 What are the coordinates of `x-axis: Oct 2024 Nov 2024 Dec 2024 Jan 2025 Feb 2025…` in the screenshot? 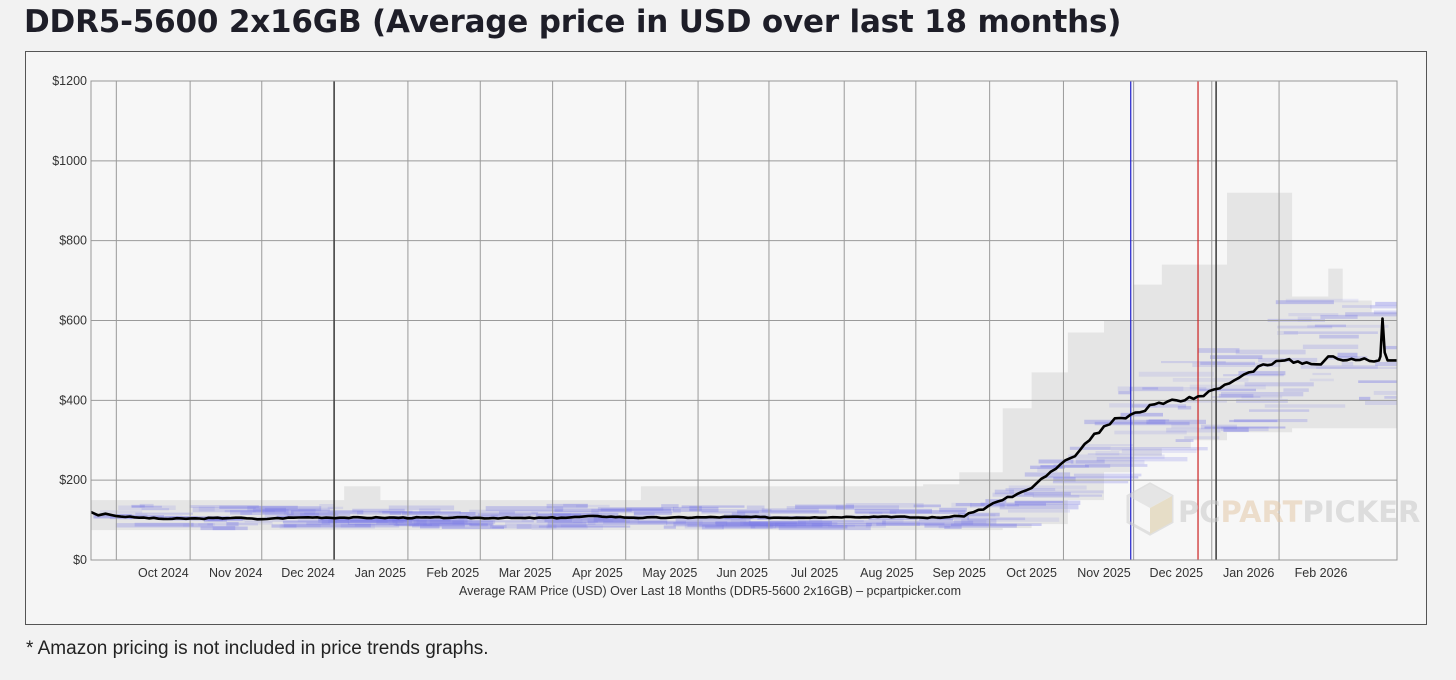 It's located at (742, 573).